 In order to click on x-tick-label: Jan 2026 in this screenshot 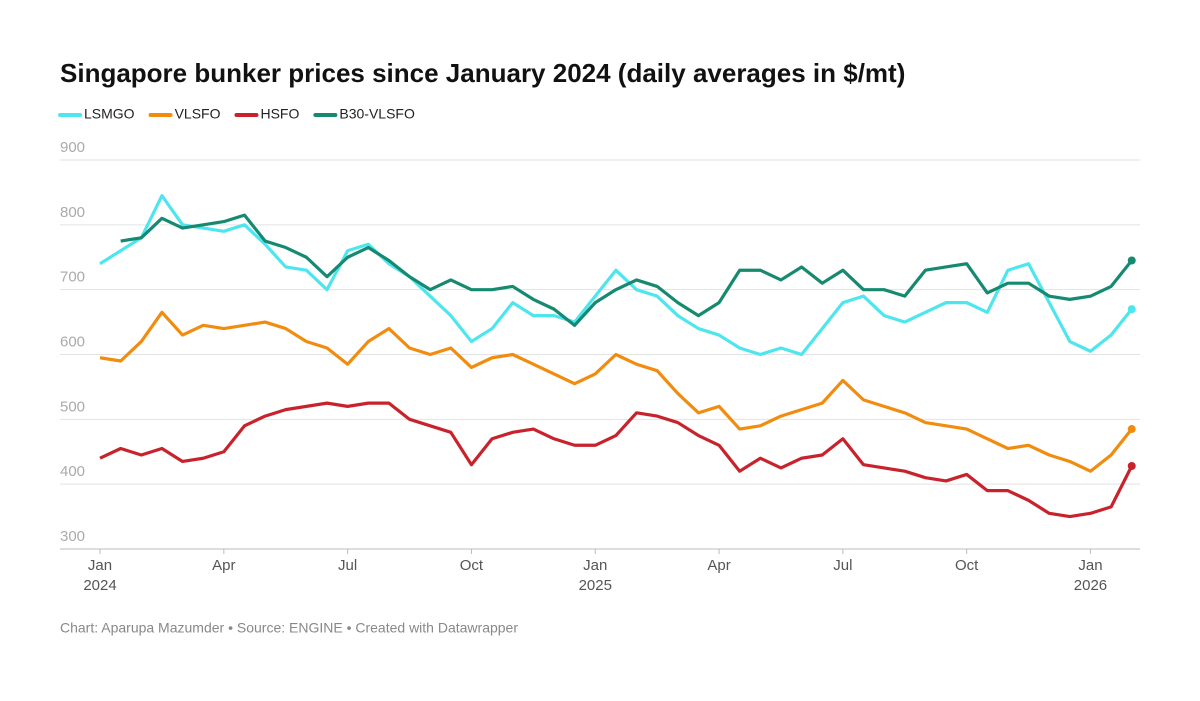, I will do `click(1090, 575)`.